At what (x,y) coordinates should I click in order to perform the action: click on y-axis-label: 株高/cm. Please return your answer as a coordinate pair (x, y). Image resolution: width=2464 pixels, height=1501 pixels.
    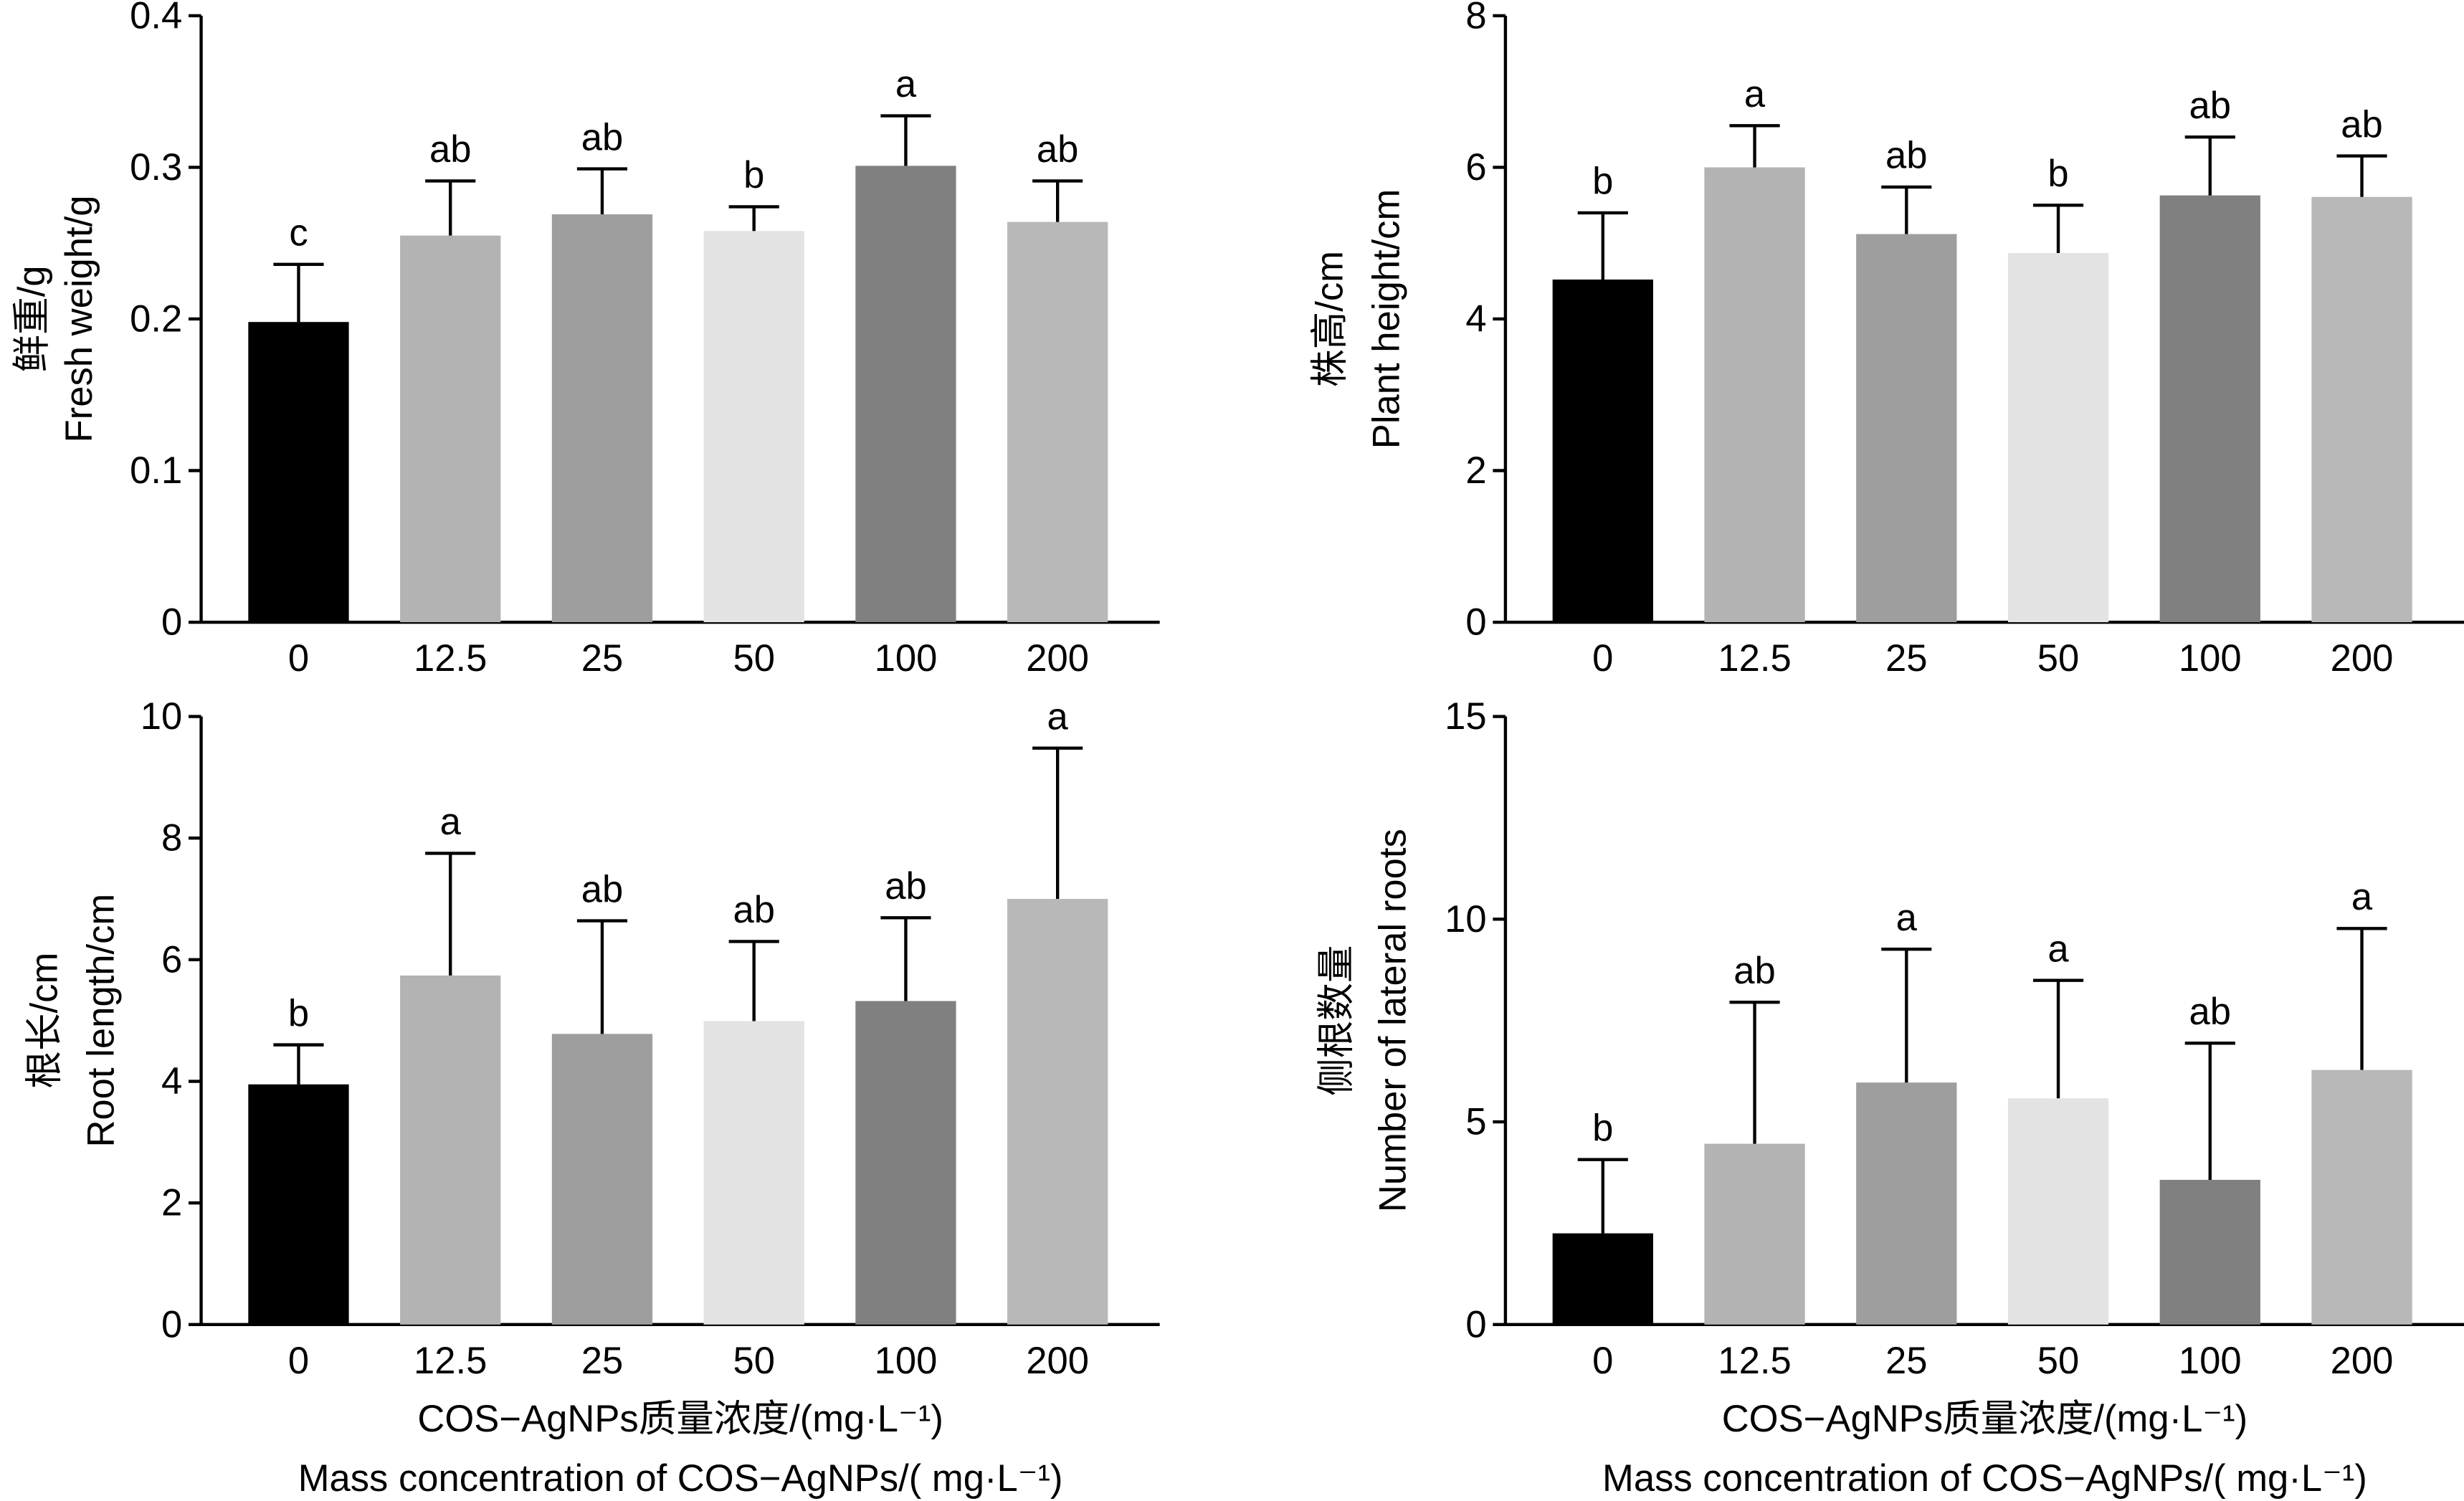
    Looking at the image, I should click on (1330, 319).